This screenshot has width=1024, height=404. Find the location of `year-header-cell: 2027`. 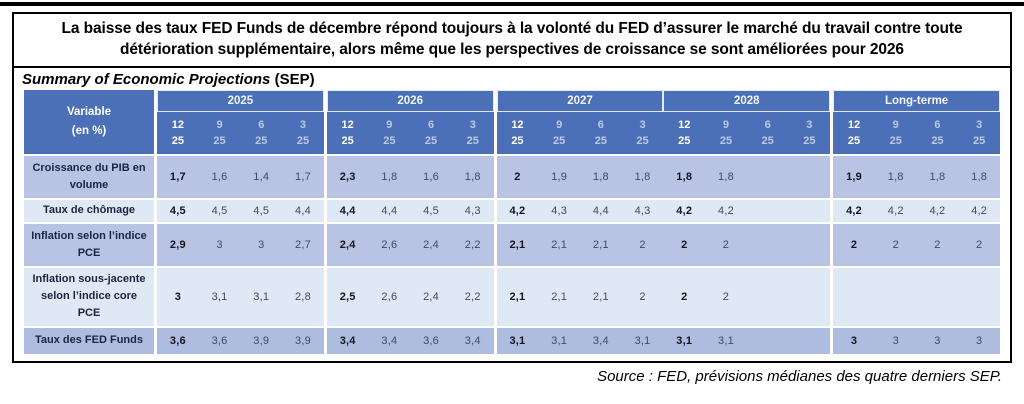

year-header-cell: 2027 is located at coordinates (580, 100).